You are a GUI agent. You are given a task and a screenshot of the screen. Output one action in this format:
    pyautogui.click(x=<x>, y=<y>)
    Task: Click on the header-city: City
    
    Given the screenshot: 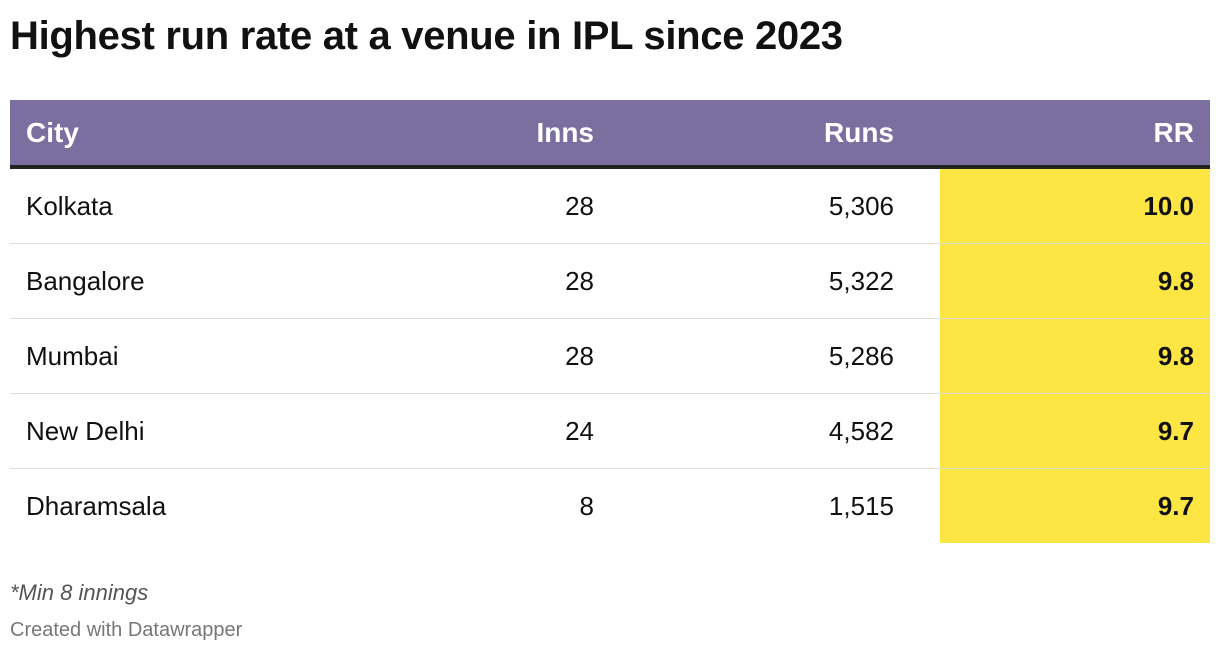 What is the action you would take?
    pyautogui.click(x=160, y=134)
    